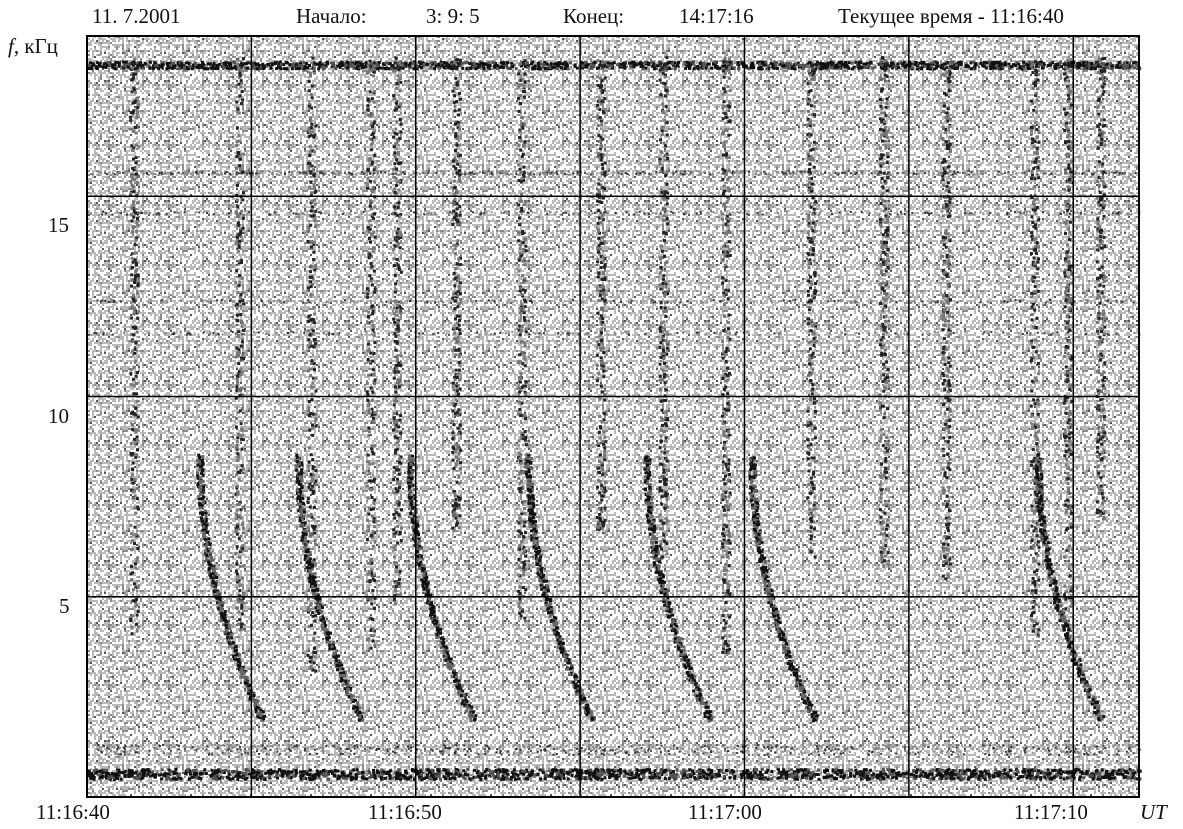  Describe the element at coordinates (594, 16) in the screenshot. I see `end-label: Конец:` at that location.